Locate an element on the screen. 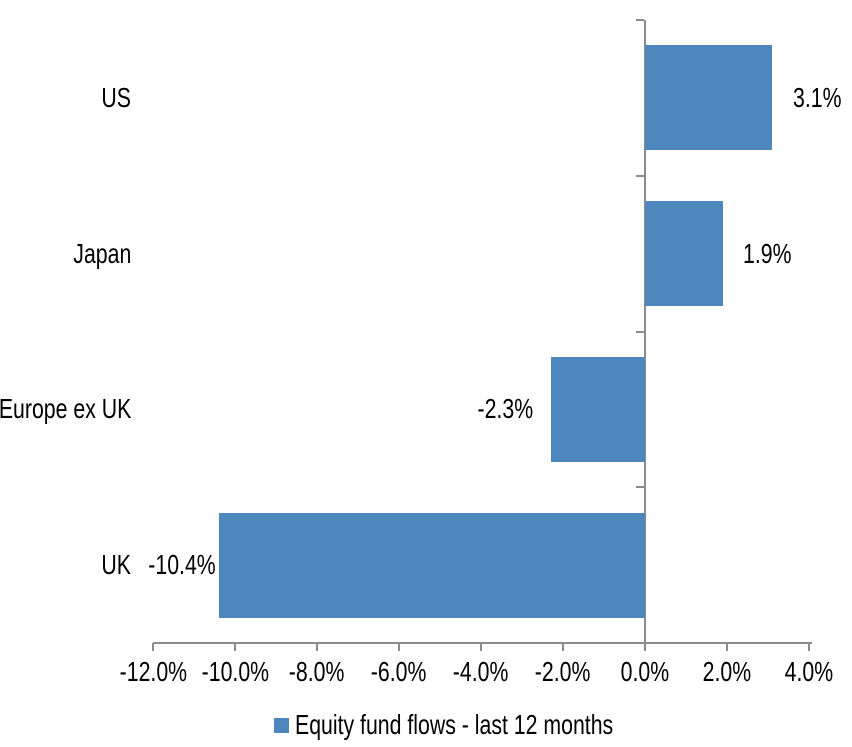 The image size is (852, 747). x-tick-label-text: -8.0% is located at coordinates (317, 671).